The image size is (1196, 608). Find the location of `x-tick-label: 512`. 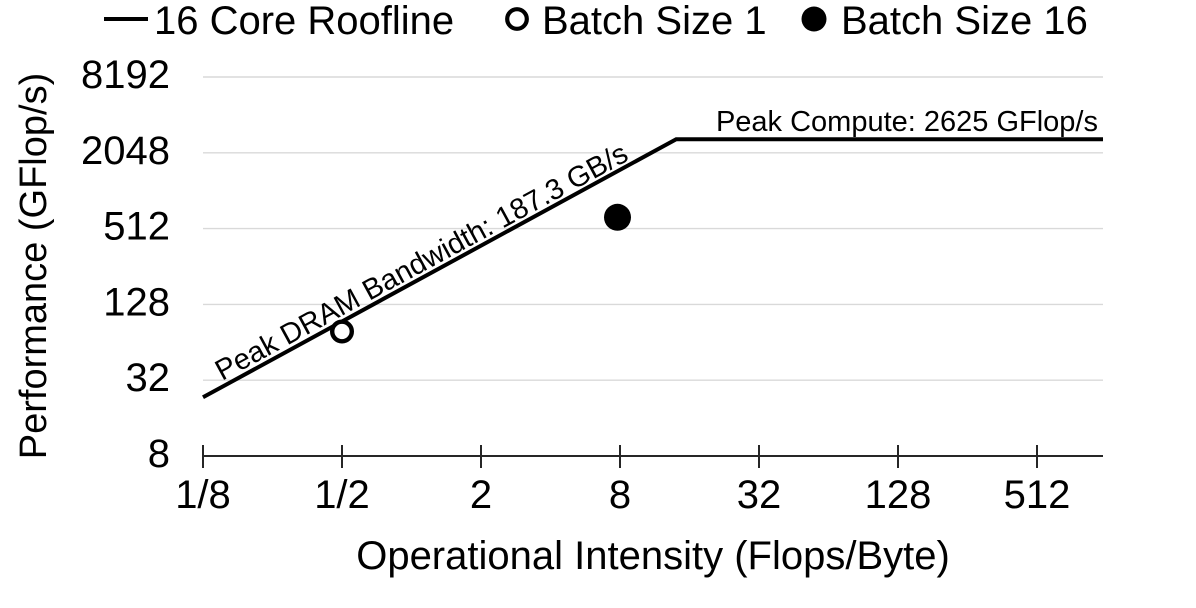

x-tick-label: 512 is located at coordinates (1037, 495).